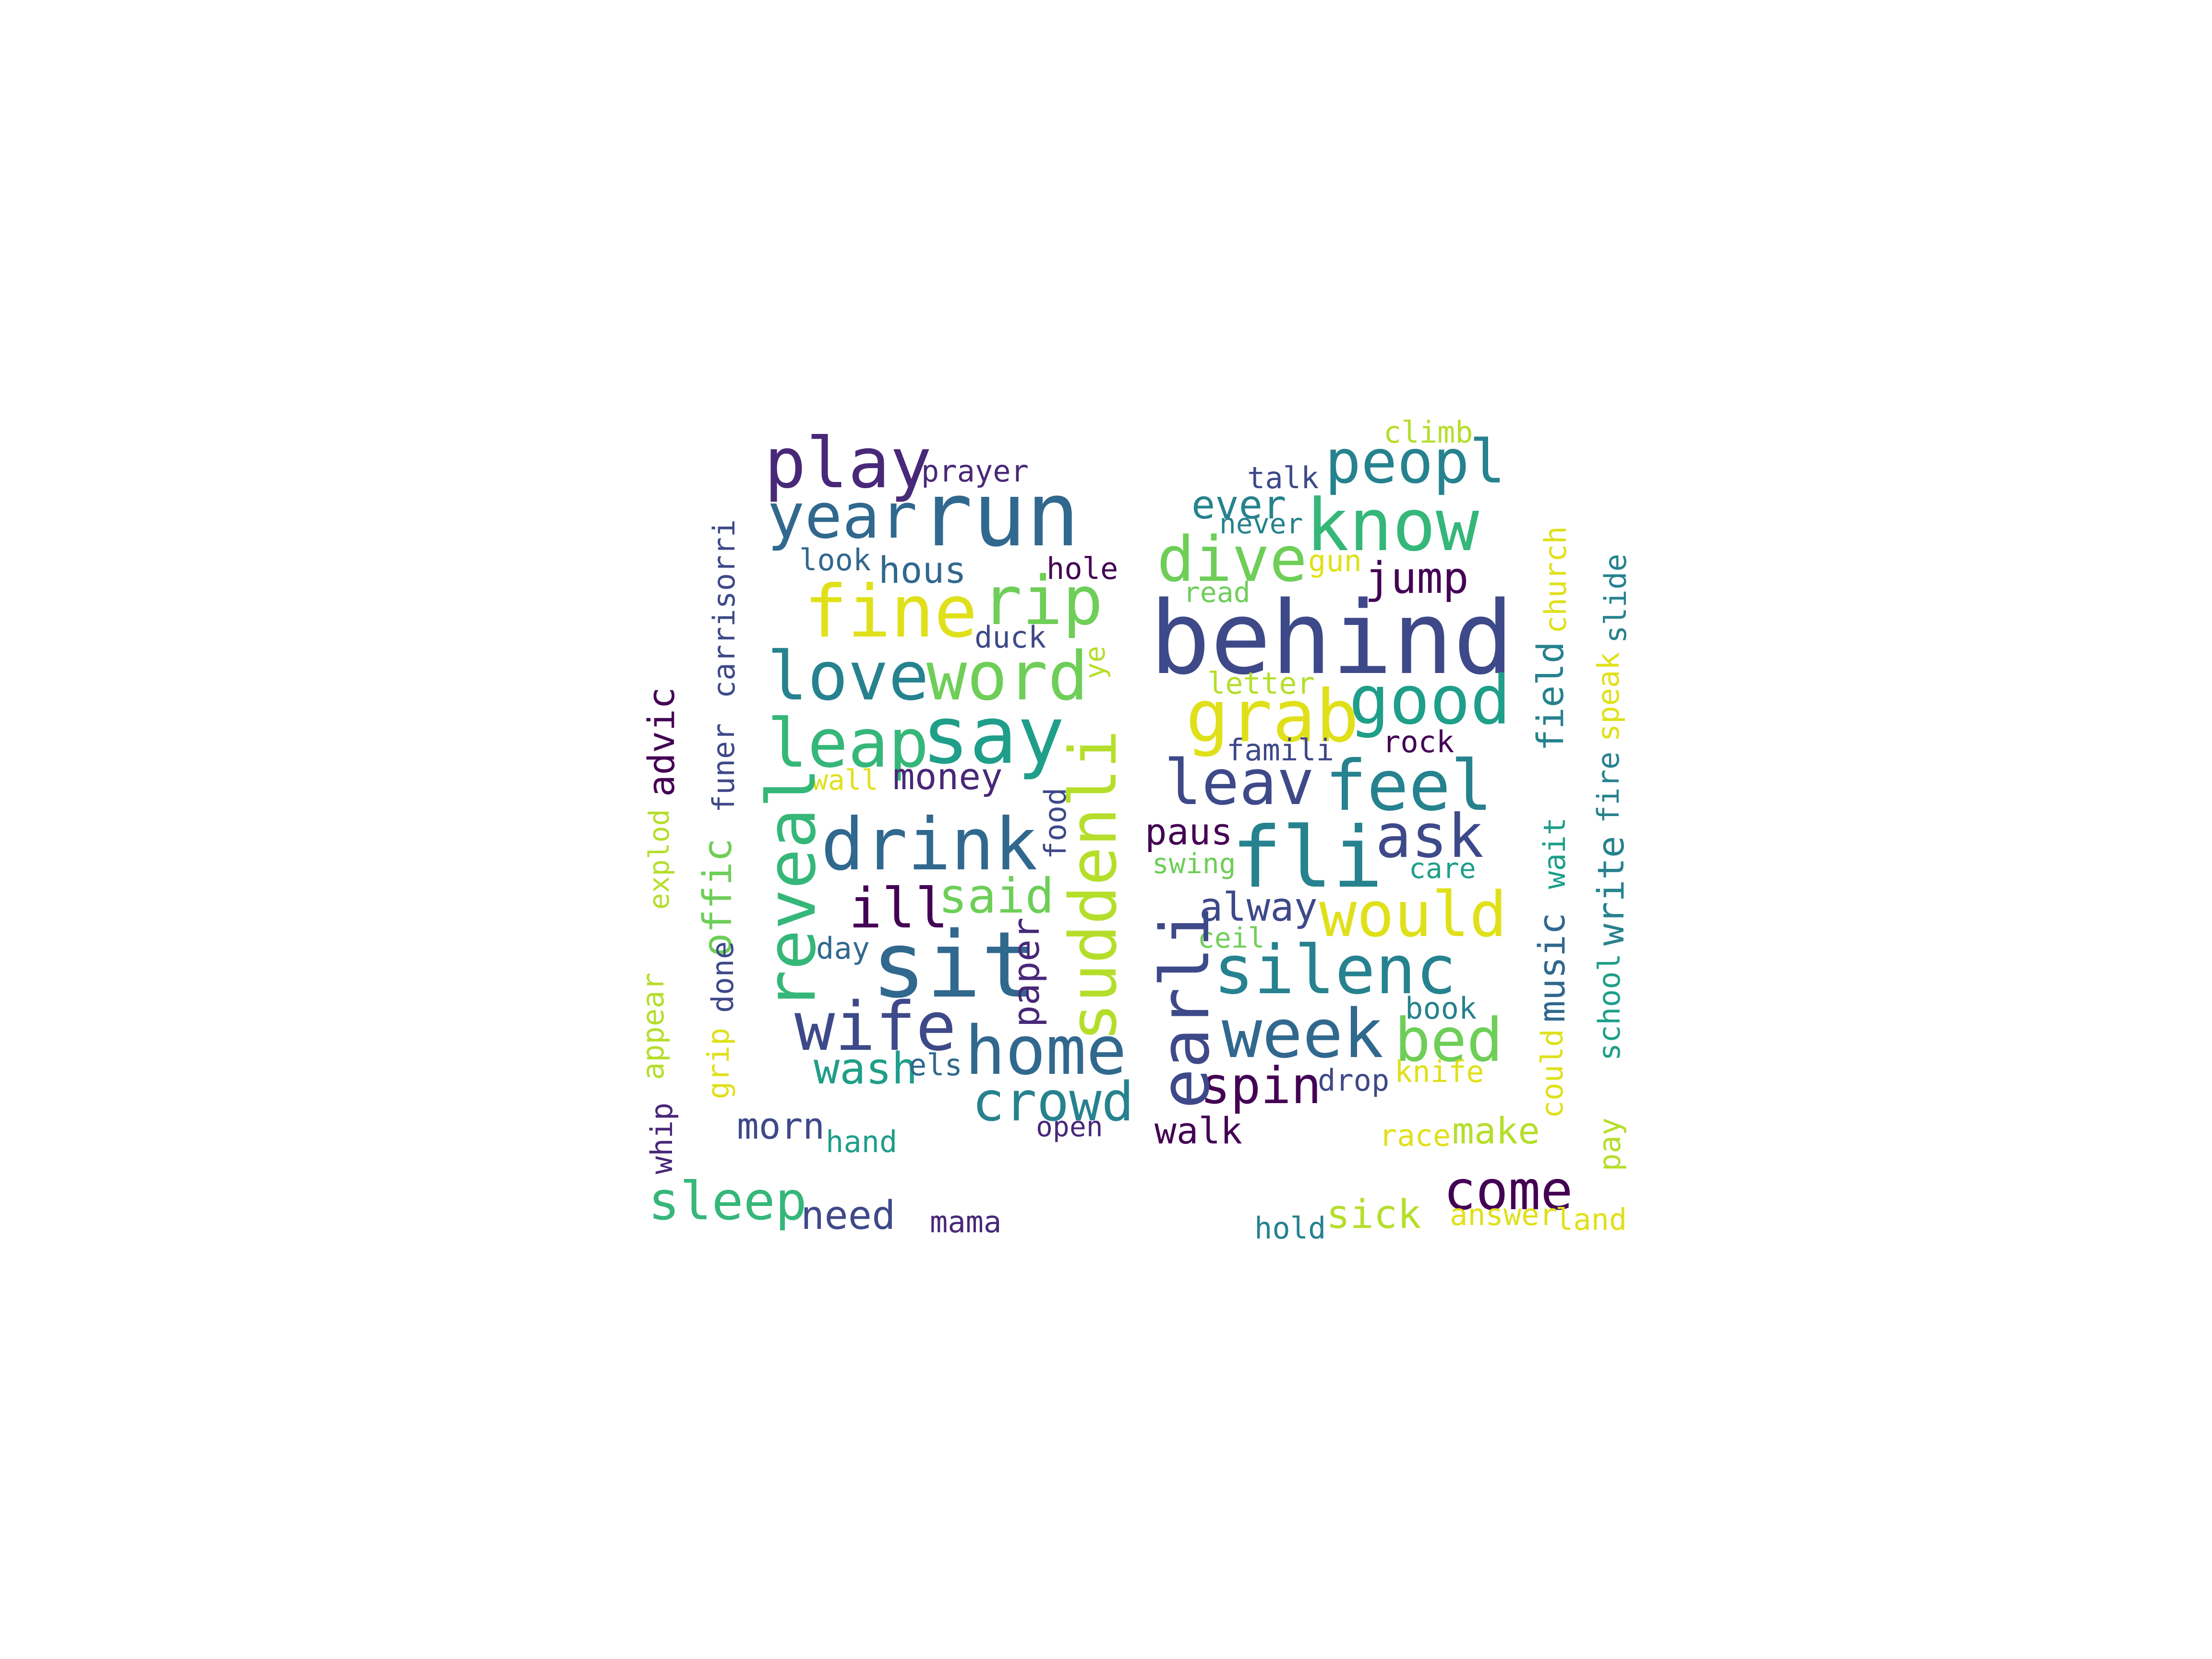 The image size is (2212, 1659). Describe the element at coordinates (1272, 716) in the screenshot. I see `word-grab: grab` at that location.